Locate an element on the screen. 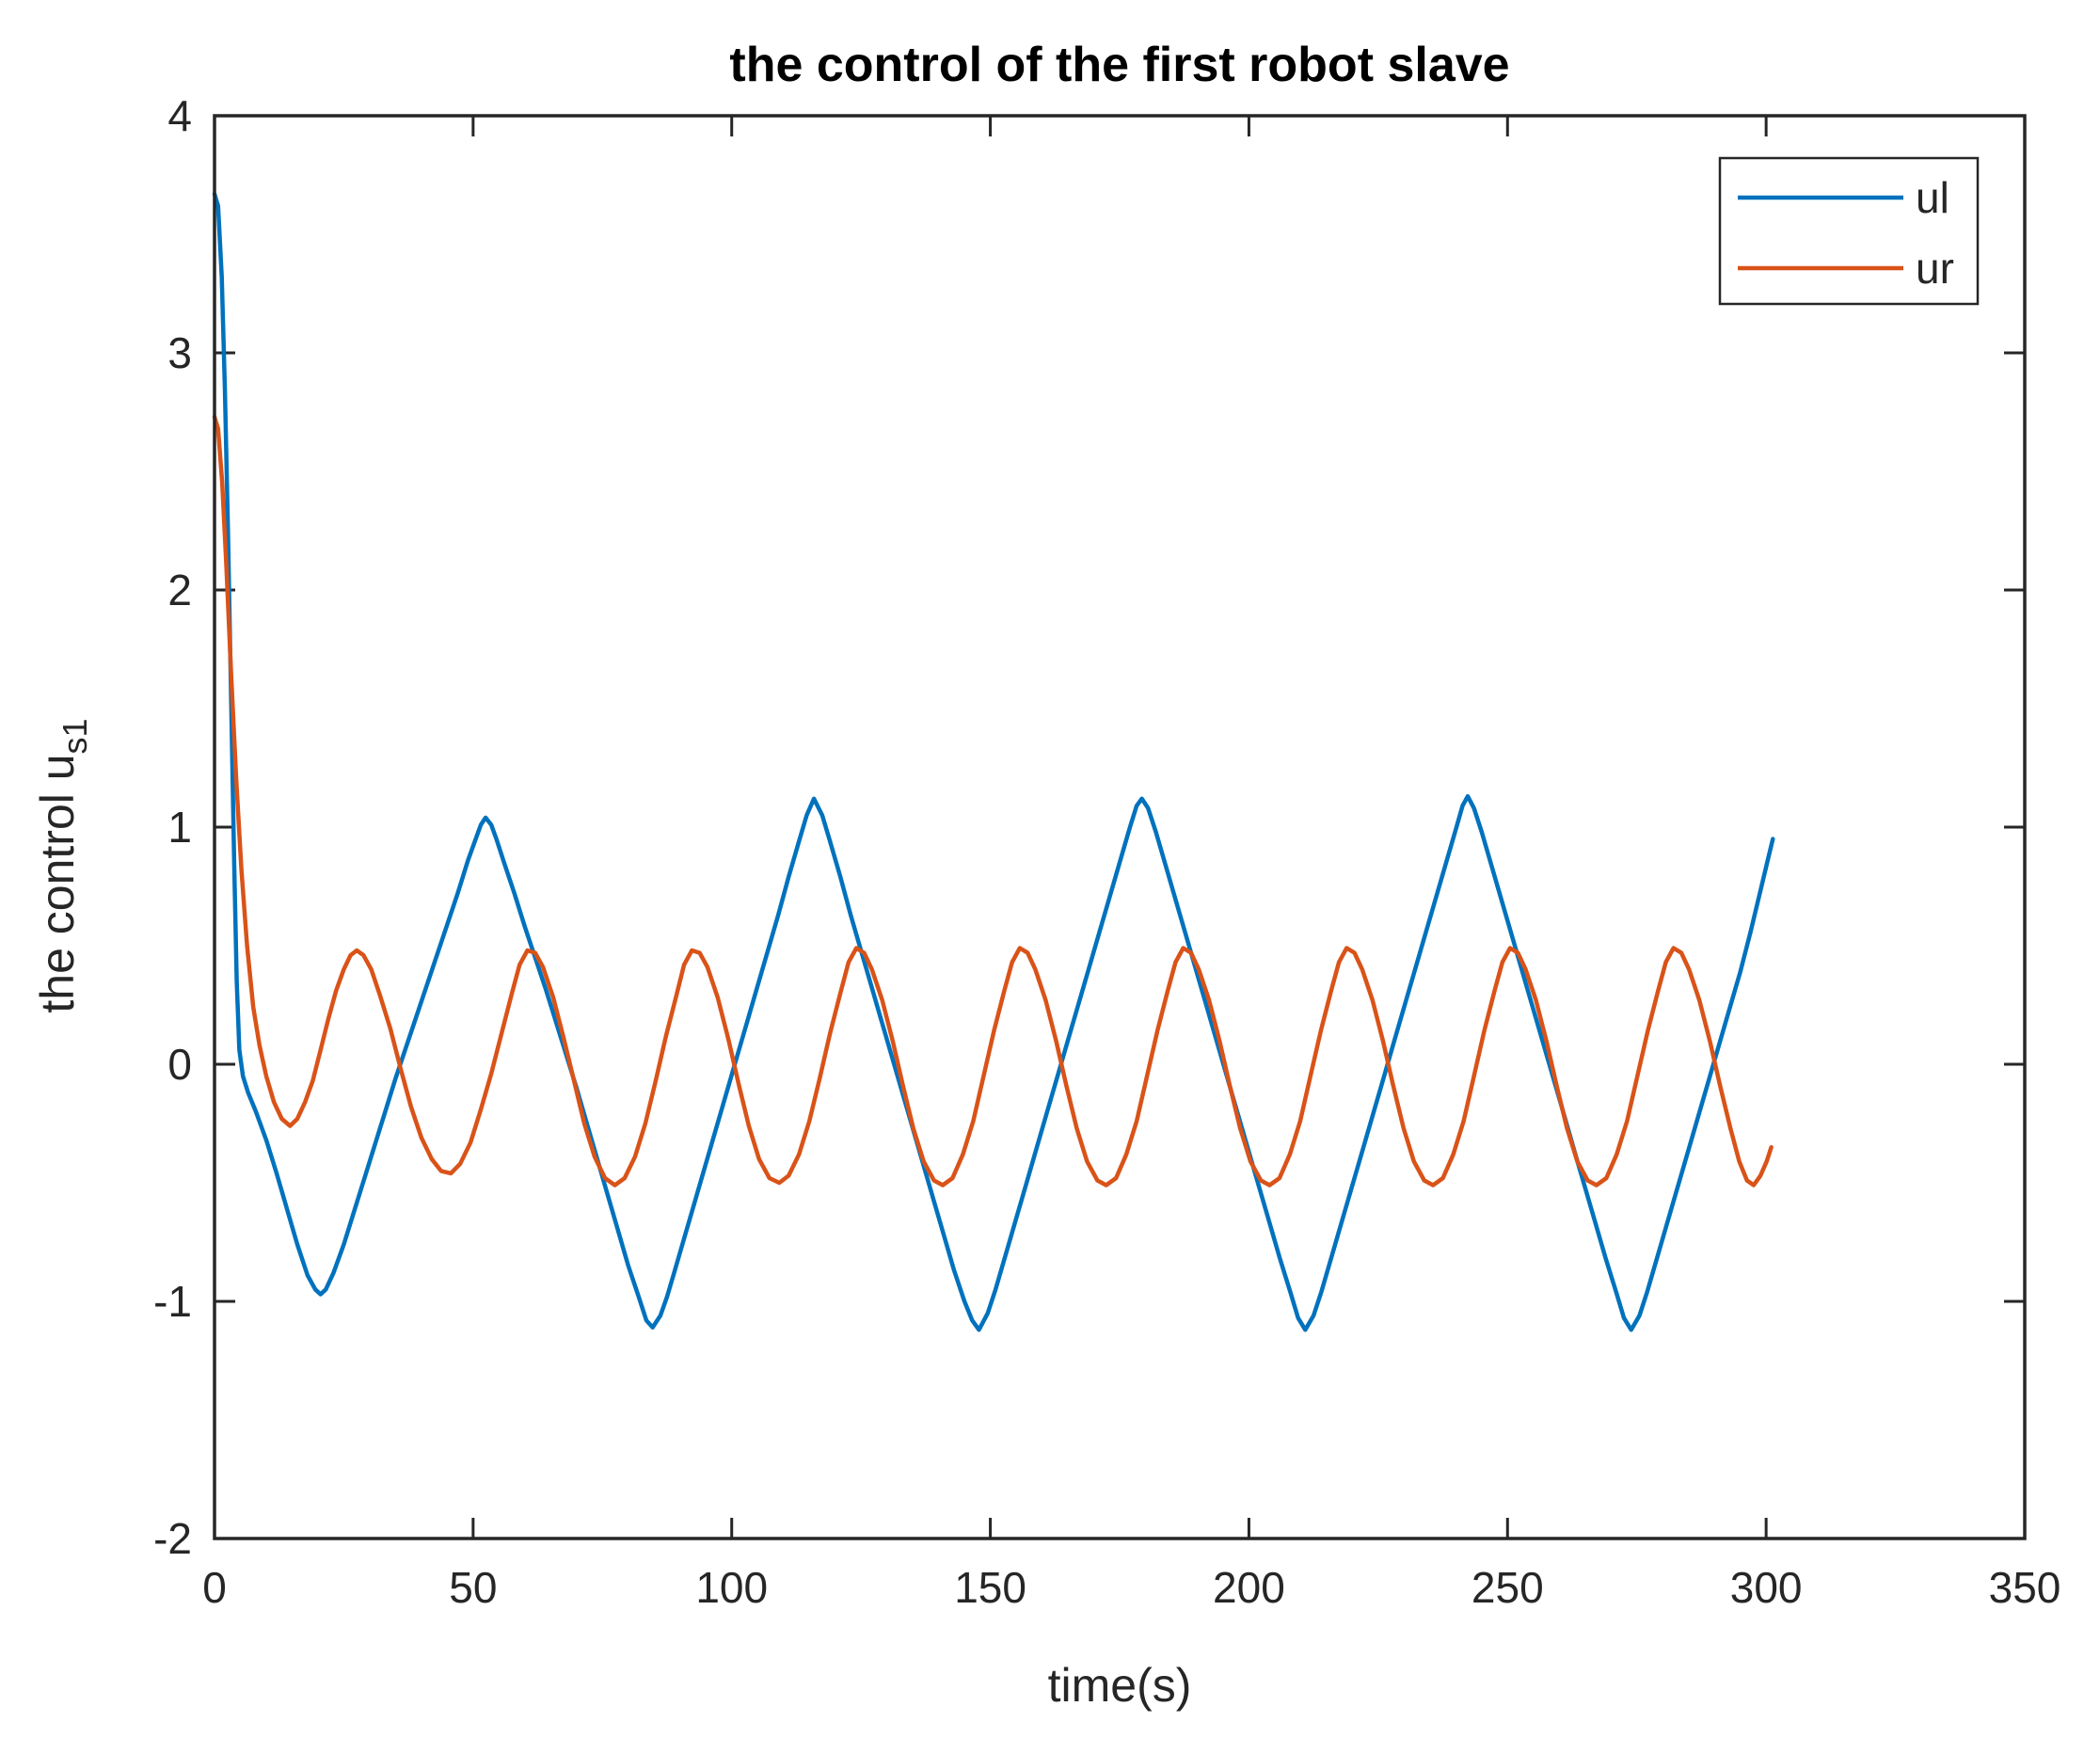 The image size is (2100, 1754). legend-label-ul: ul is located at coordinates (1932, 197).